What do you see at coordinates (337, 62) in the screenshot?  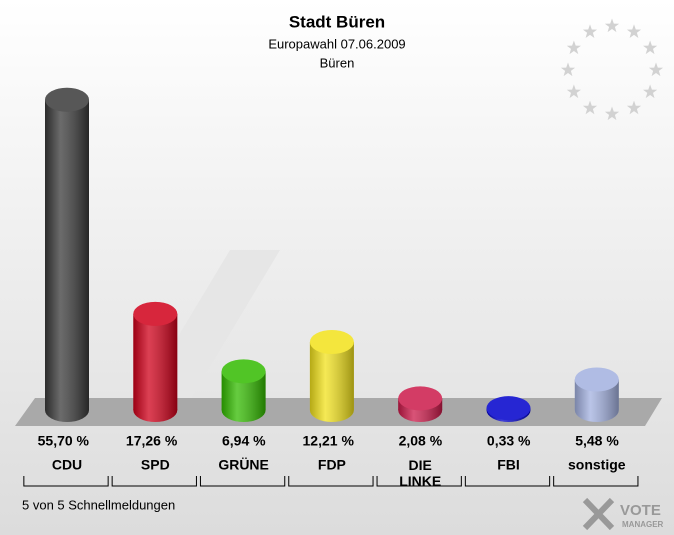 I see `subtitle: Büren` at bounding box center [337, 62].